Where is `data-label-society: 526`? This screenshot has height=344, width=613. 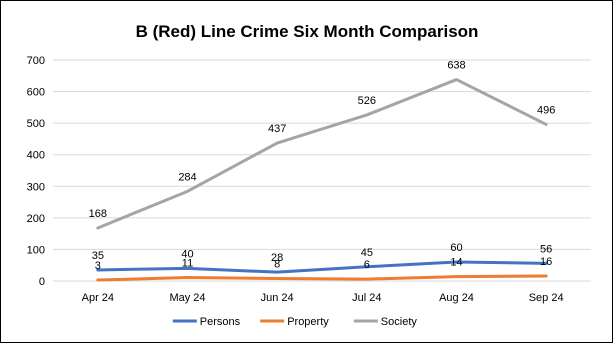 data-label-society: 526 is located at coordinates (367, 101).